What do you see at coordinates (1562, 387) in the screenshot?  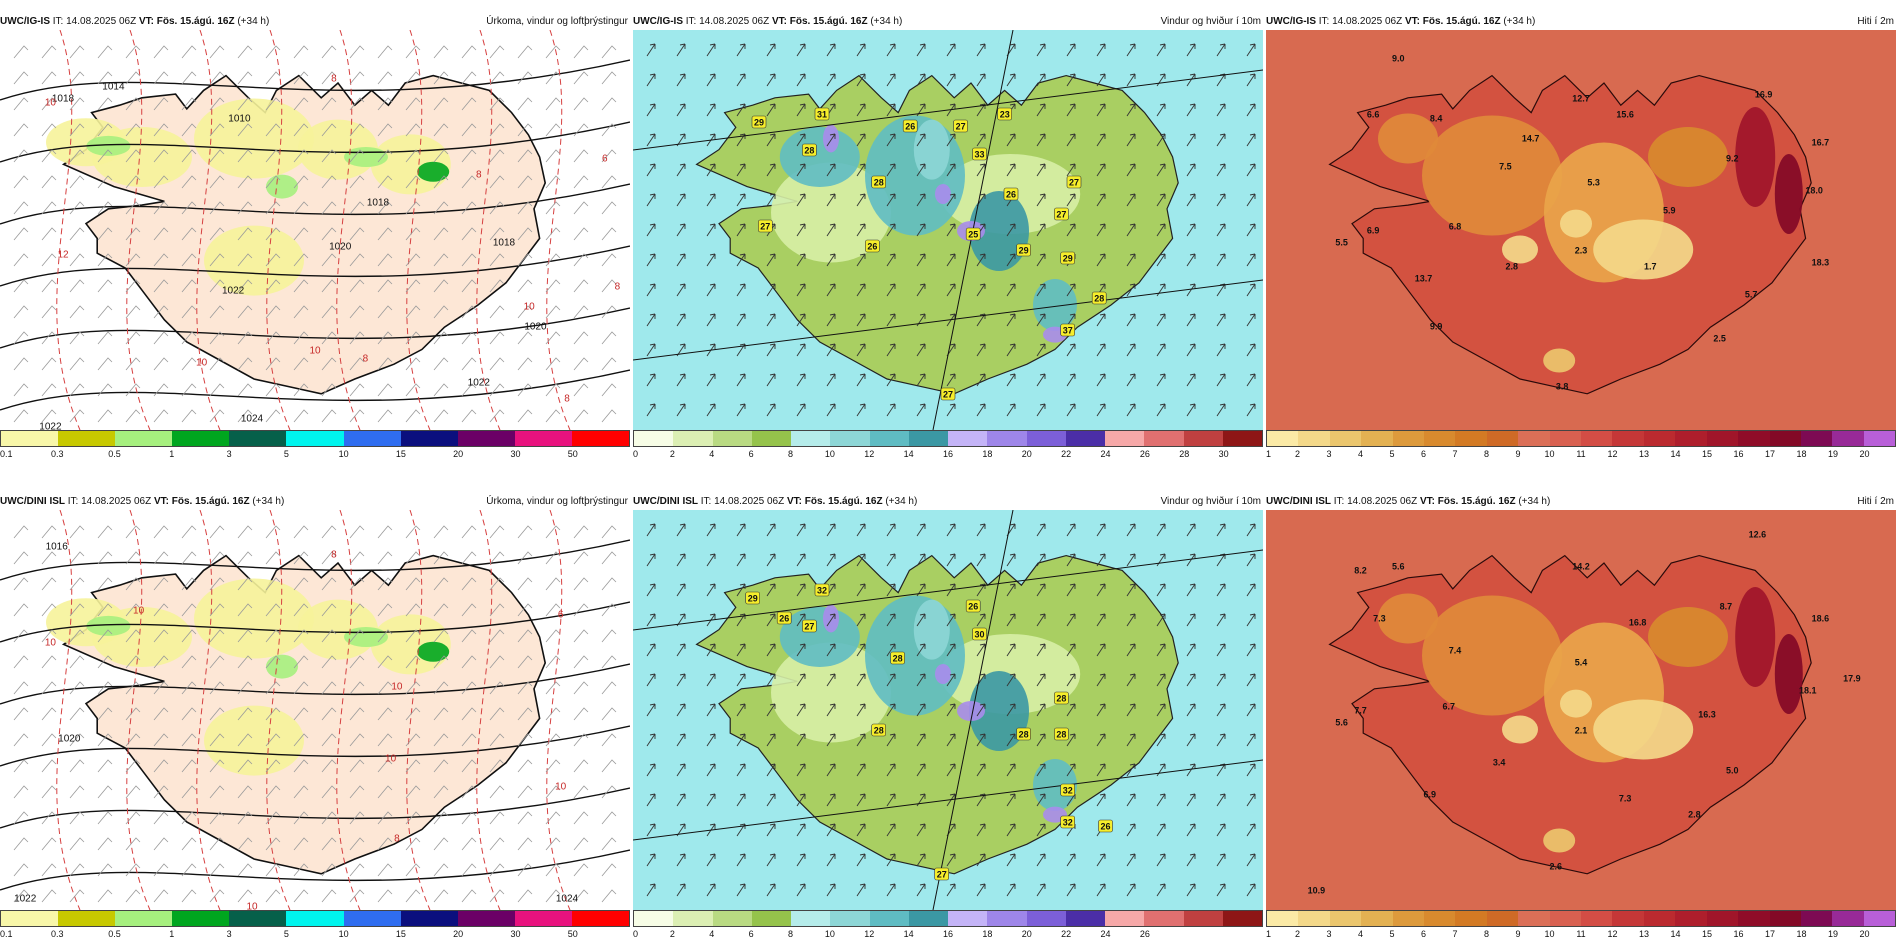 I see `temperature-value-label: 3.8` at bounding box center [1562, 387].